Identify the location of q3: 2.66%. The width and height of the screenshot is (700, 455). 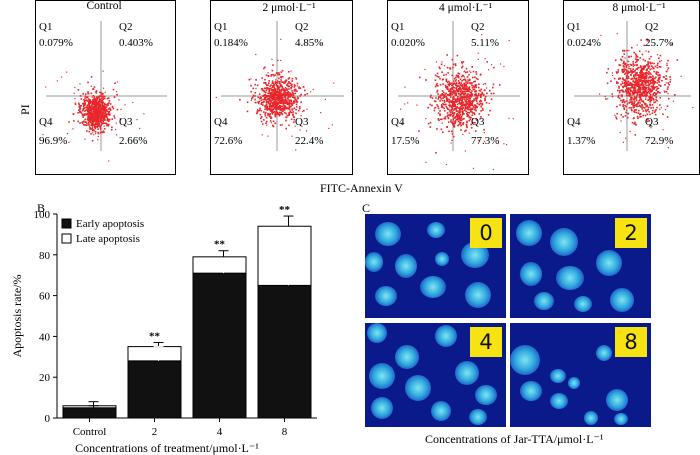
(133, 141).